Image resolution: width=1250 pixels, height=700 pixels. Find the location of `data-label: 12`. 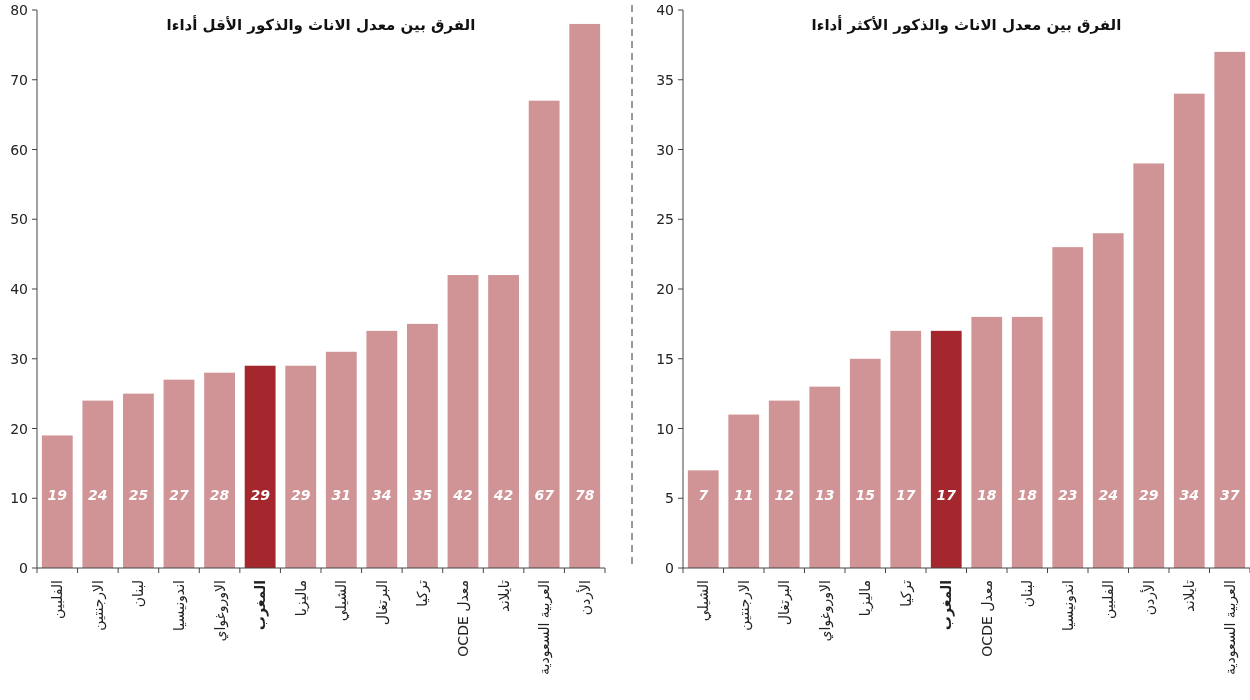

data-label: 12 is located at coordinates (784, 495).